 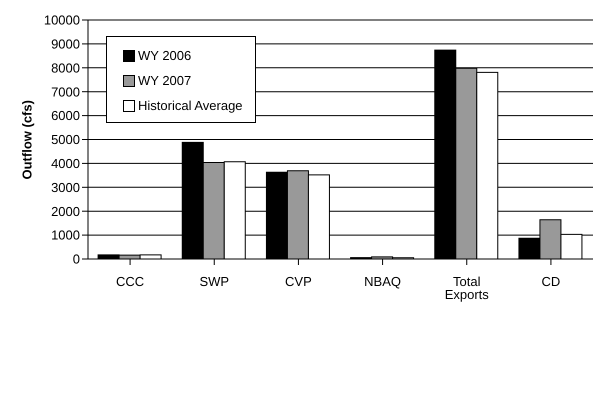 I want to click on y-tick-label: 0, so click(x=76, y=259).